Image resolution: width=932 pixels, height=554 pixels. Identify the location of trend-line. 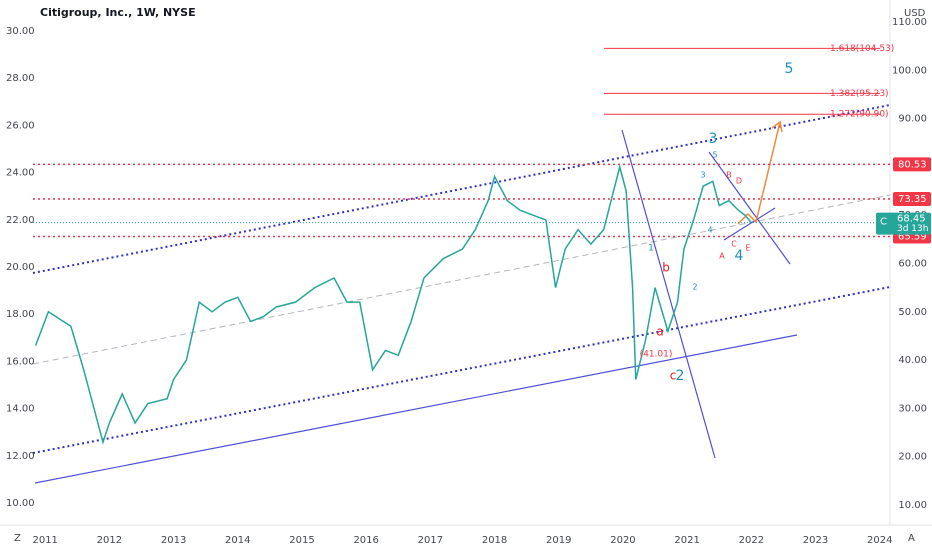
(668, 294).